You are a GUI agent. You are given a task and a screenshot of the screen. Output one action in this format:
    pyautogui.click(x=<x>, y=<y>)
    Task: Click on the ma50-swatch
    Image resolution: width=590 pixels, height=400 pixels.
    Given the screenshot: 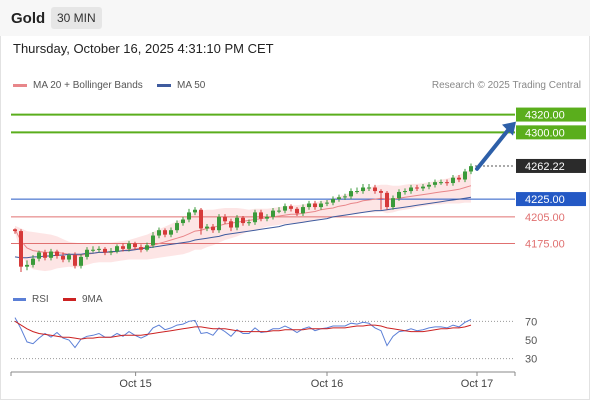 What is the action you would take?
    pyautogui.click(x=164, y=85)
    